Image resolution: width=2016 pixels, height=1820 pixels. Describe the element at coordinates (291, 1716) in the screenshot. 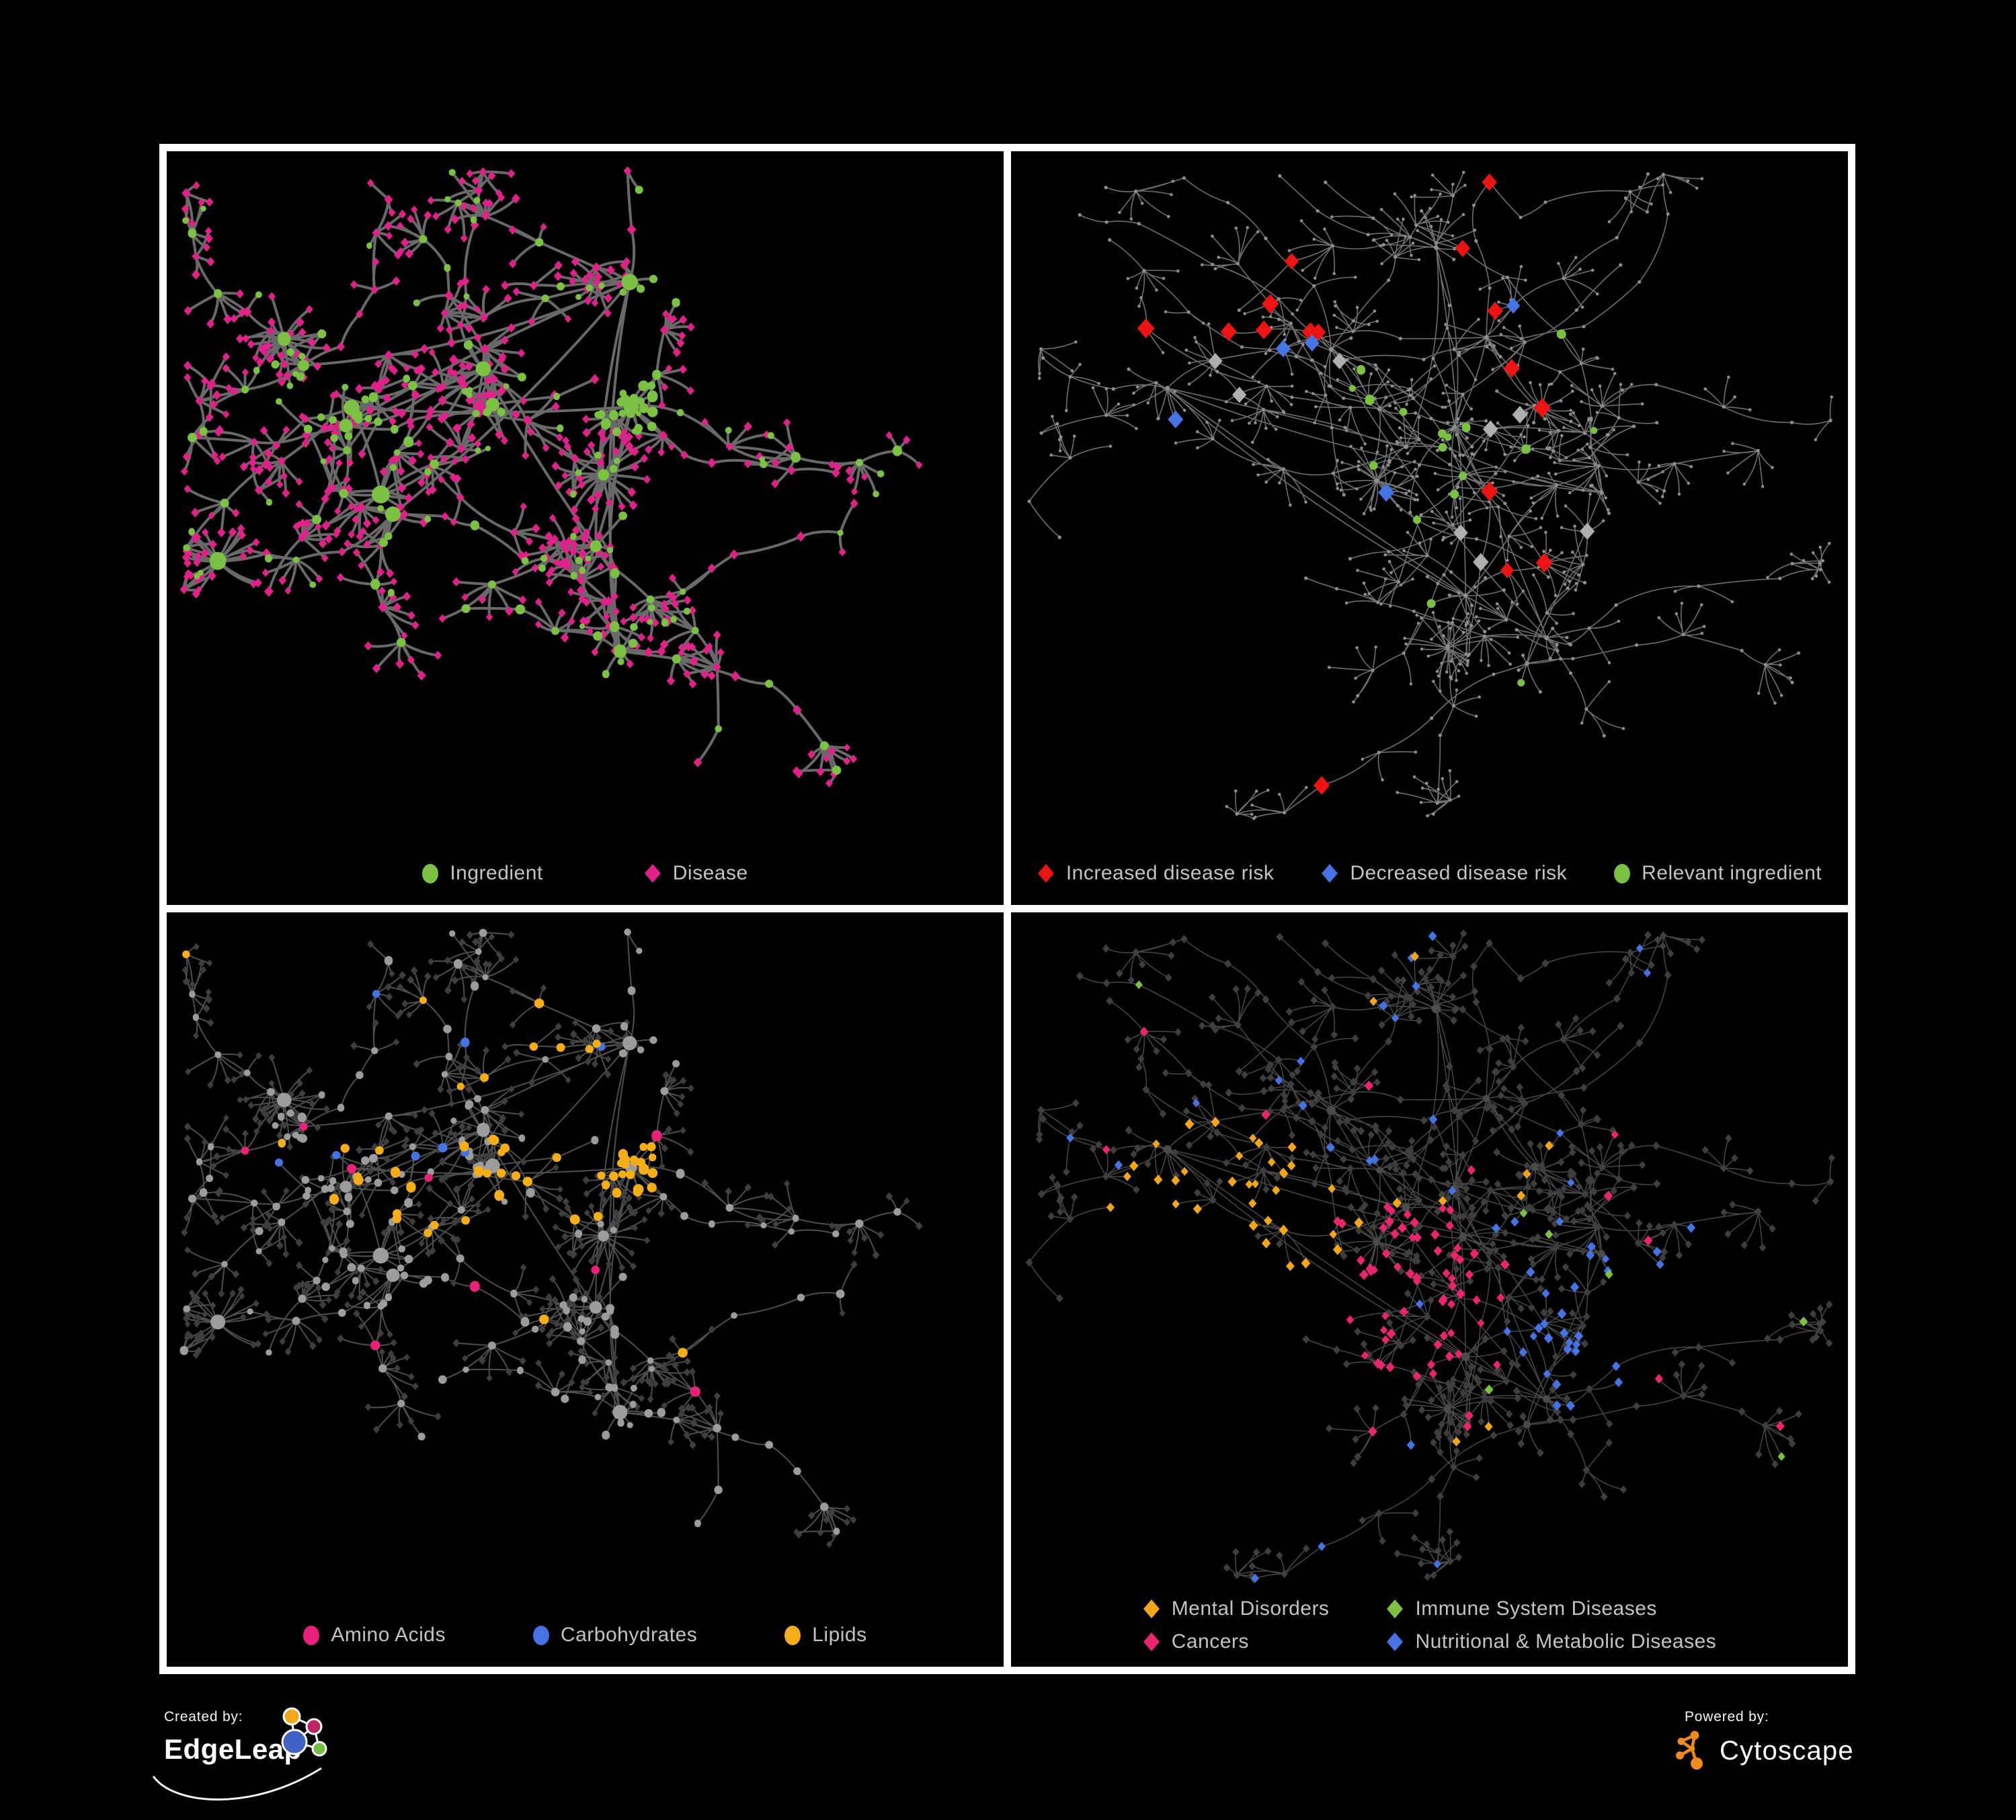

I see `edgeleap-node-orange` at that location.